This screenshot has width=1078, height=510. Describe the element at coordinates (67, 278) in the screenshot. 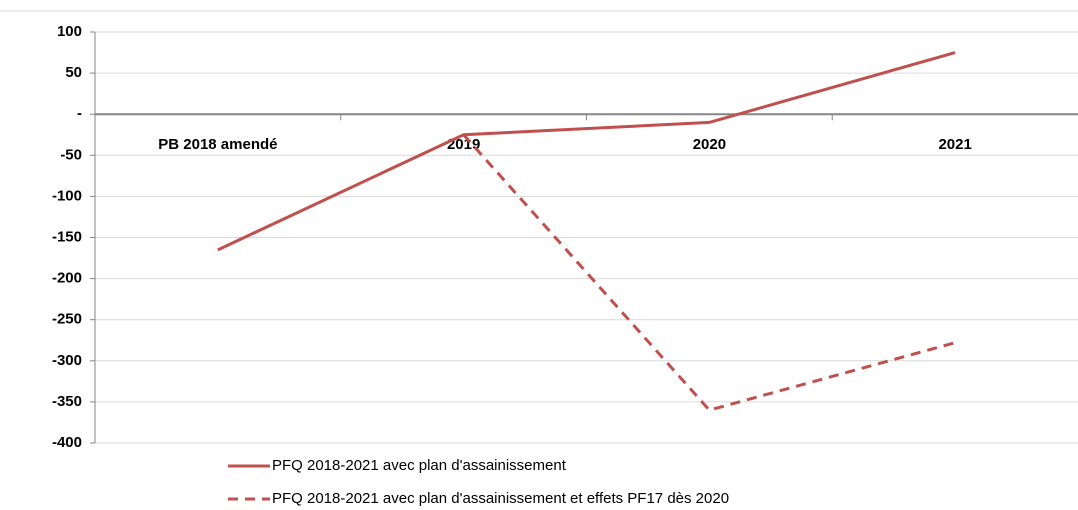

I see `y-tick-label: -200` at that location.